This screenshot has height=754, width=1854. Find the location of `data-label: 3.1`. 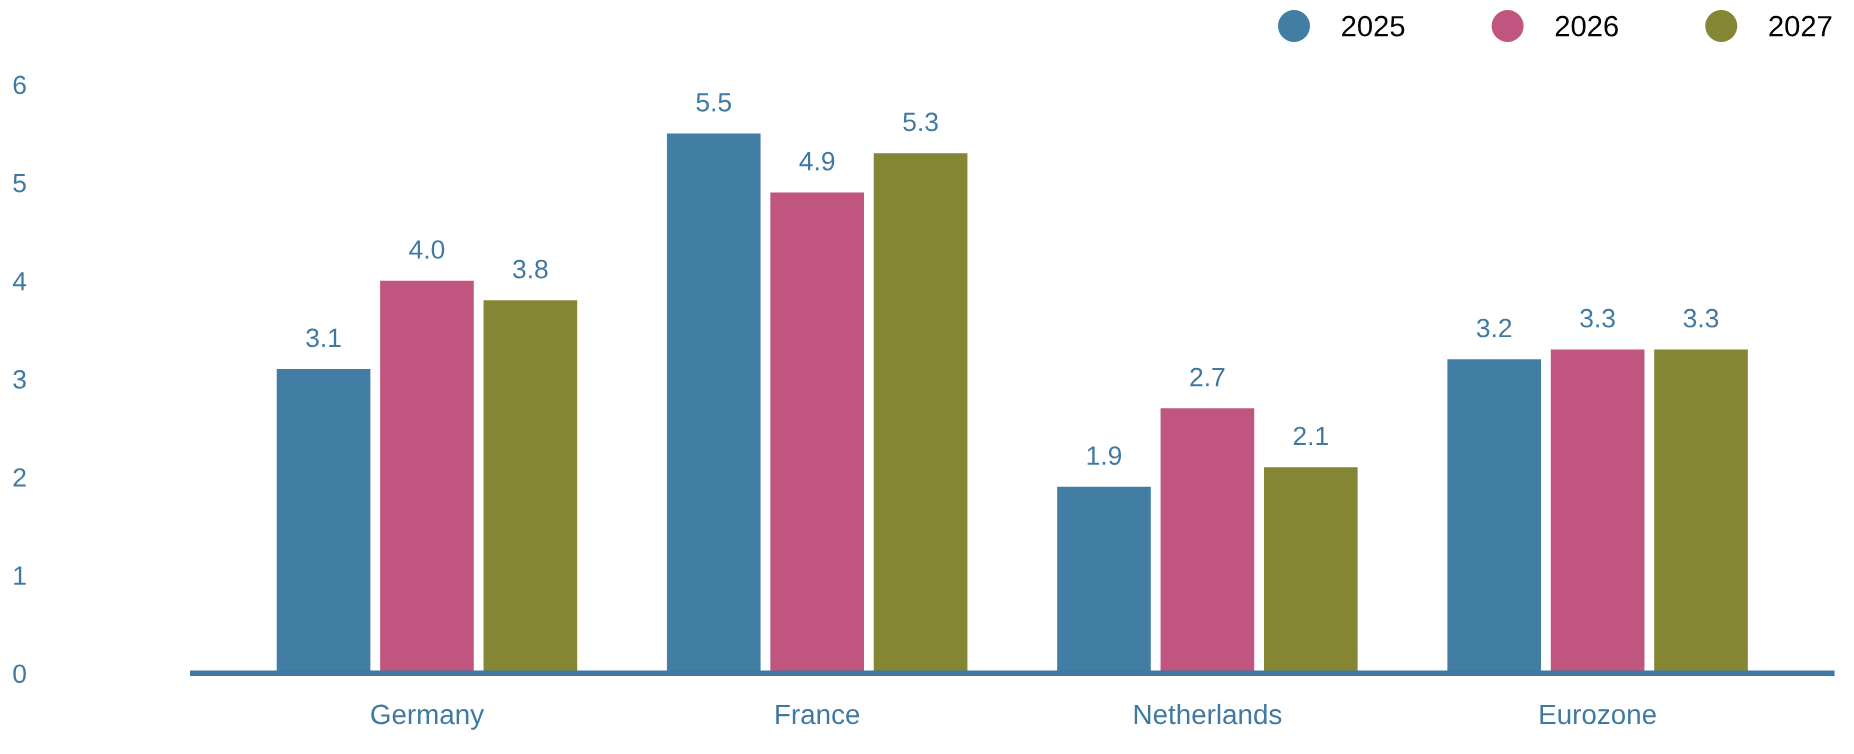

data-label: 3.1 is located at coordinates (323, 338).